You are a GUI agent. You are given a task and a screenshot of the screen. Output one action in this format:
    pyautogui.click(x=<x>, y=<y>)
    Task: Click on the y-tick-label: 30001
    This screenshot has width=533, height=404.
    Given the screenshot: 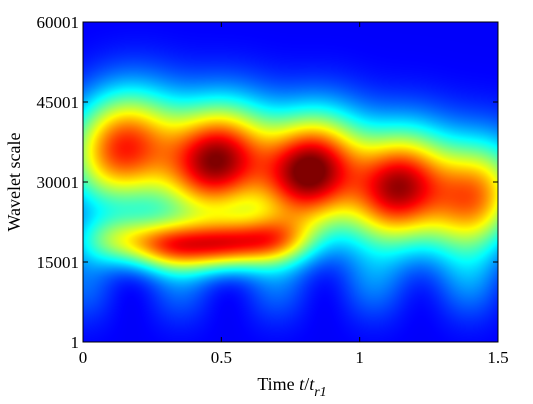 What is the action you would take?
    pyautogui.click(x=58, y=182)
    